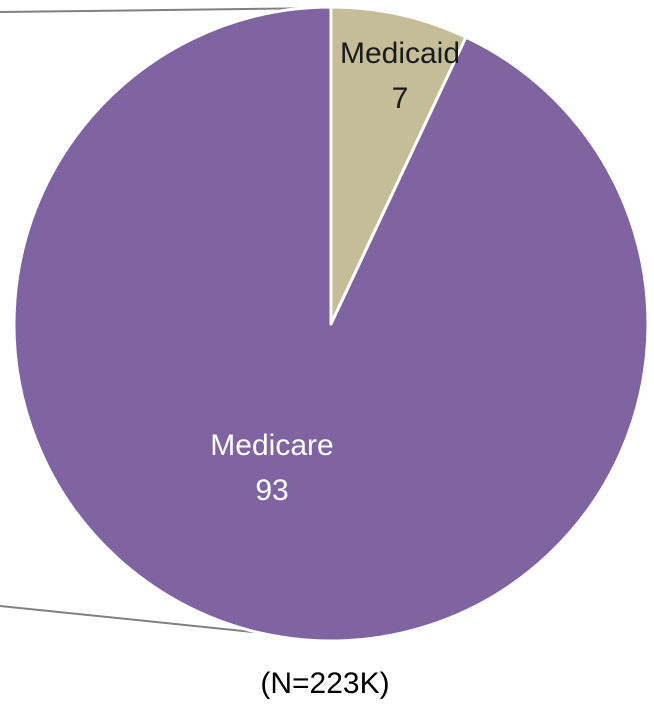 The image size is (654, 707). I want to click on sample-size-note: (N=223K), so click(324, 683).